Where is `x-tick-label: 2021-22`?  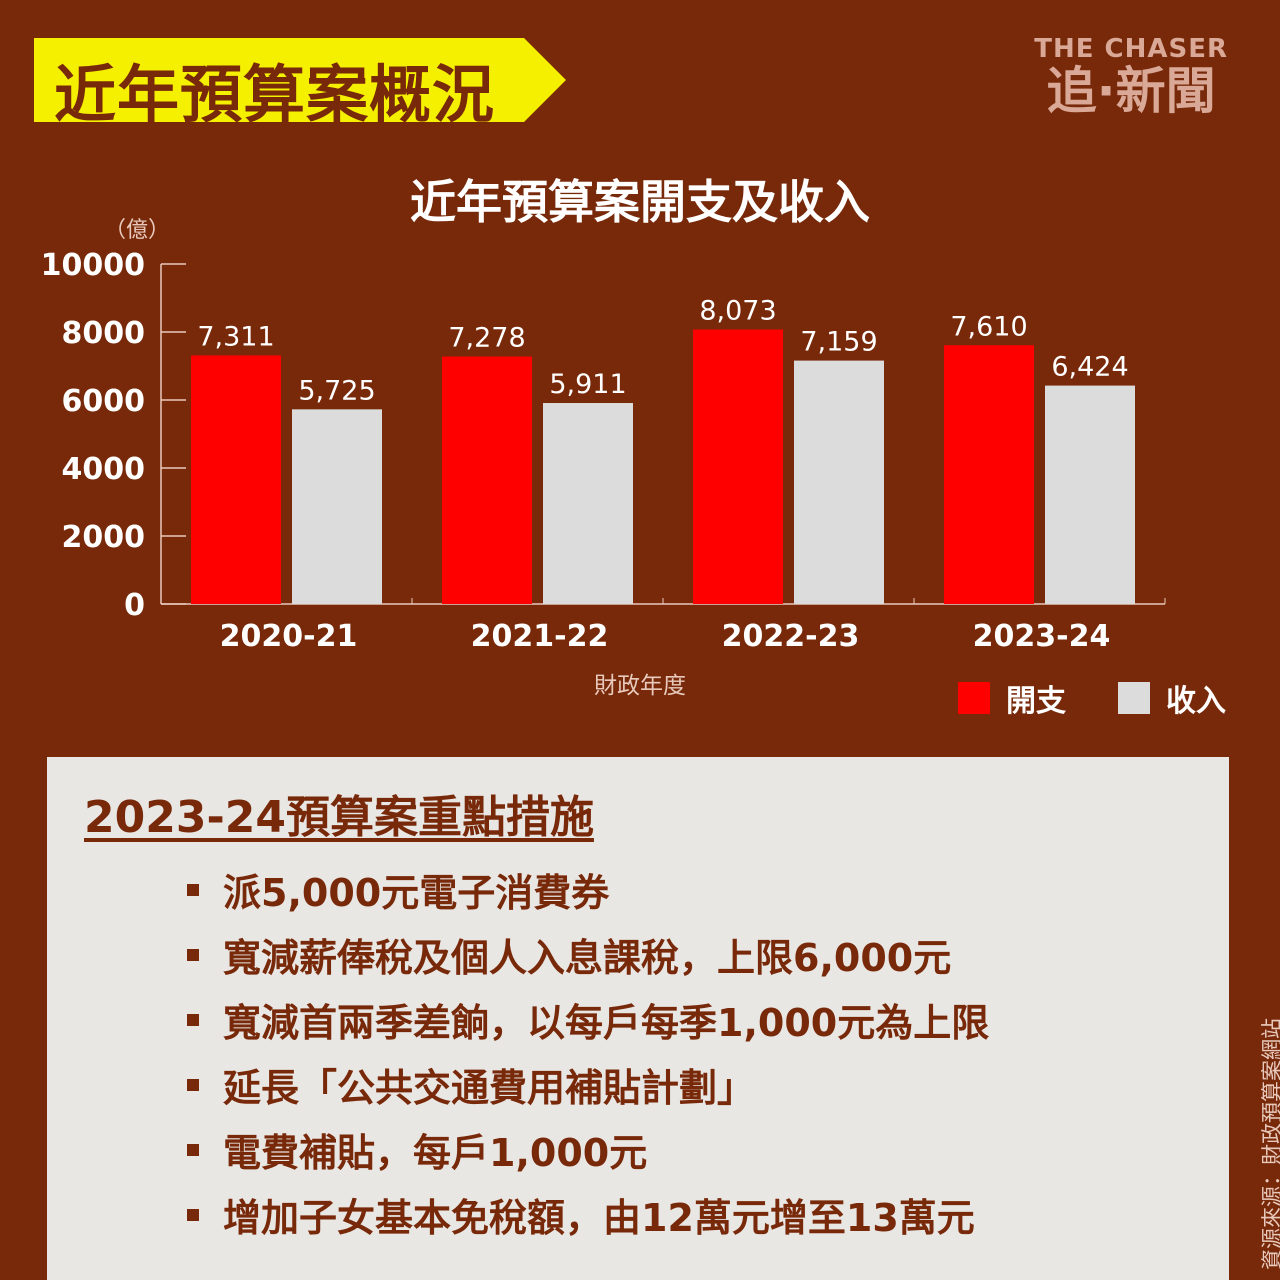
x-tick-label: 2021-22 is located at coordinates (540, 636).